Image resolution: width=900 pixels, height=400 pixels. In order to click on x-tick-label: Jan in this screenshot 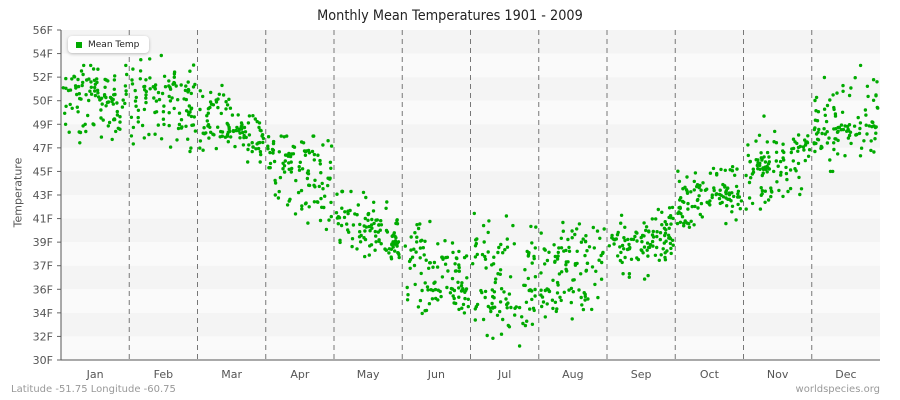, I will do `click(95, 374)`.